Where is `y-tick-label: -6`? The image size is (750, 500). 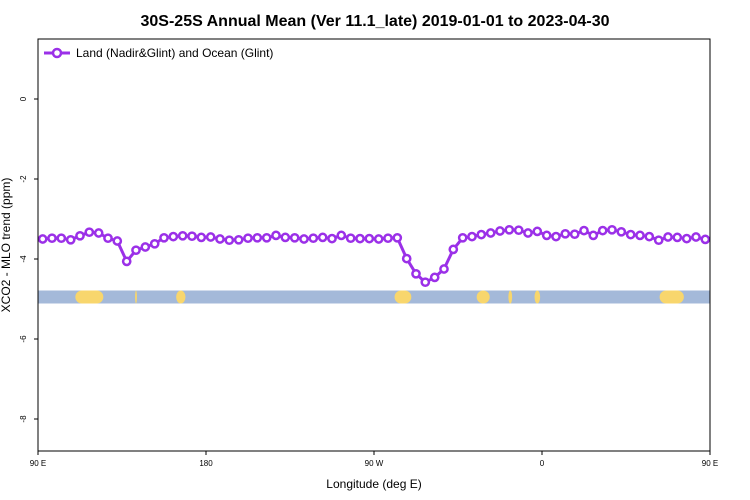
y-tick-label: -6 is located at coordinates (23, 339).